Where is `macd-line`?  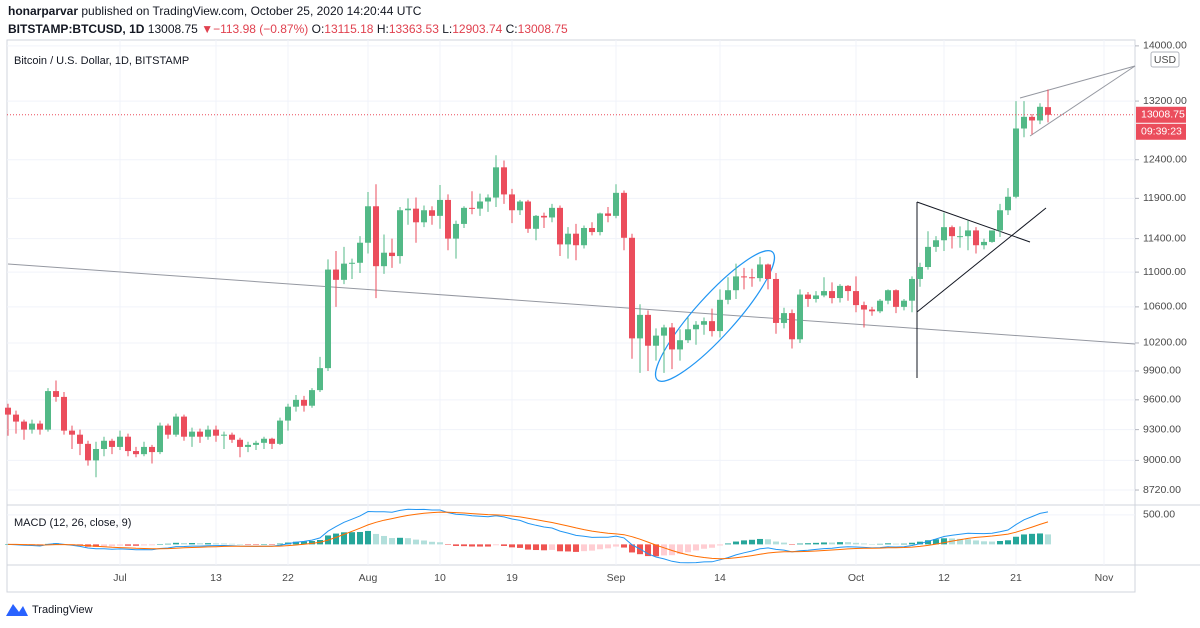
macd-line is located at coordinates (528, 536).